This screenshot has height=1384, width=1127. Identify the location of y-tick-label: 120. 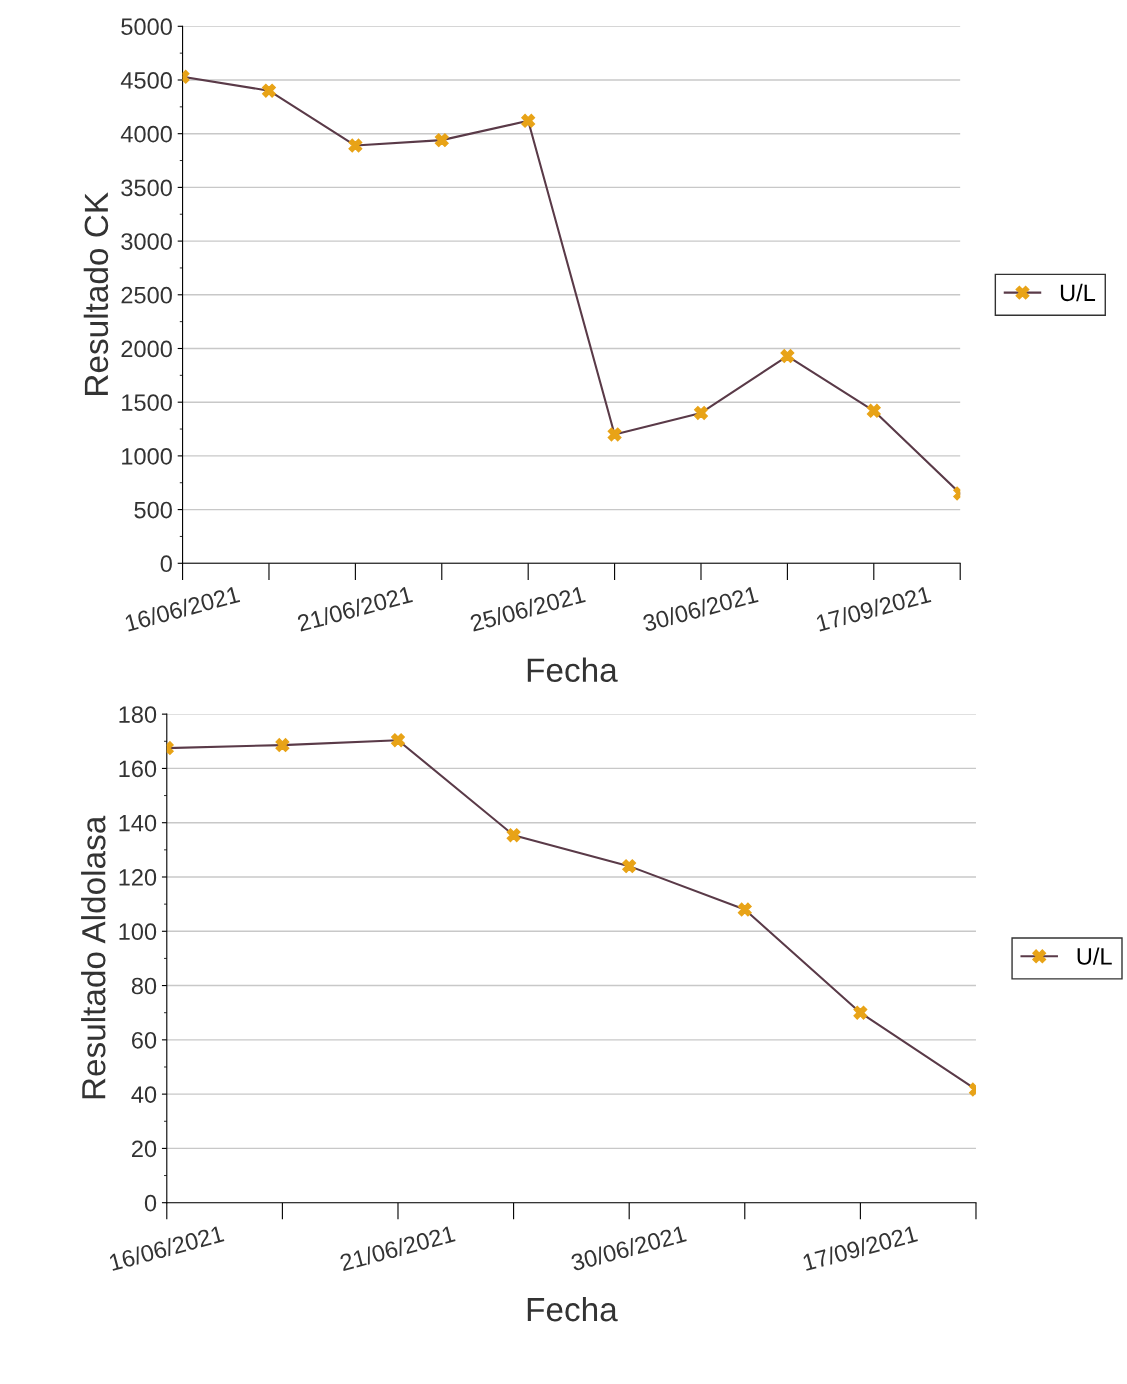
(138, 877).